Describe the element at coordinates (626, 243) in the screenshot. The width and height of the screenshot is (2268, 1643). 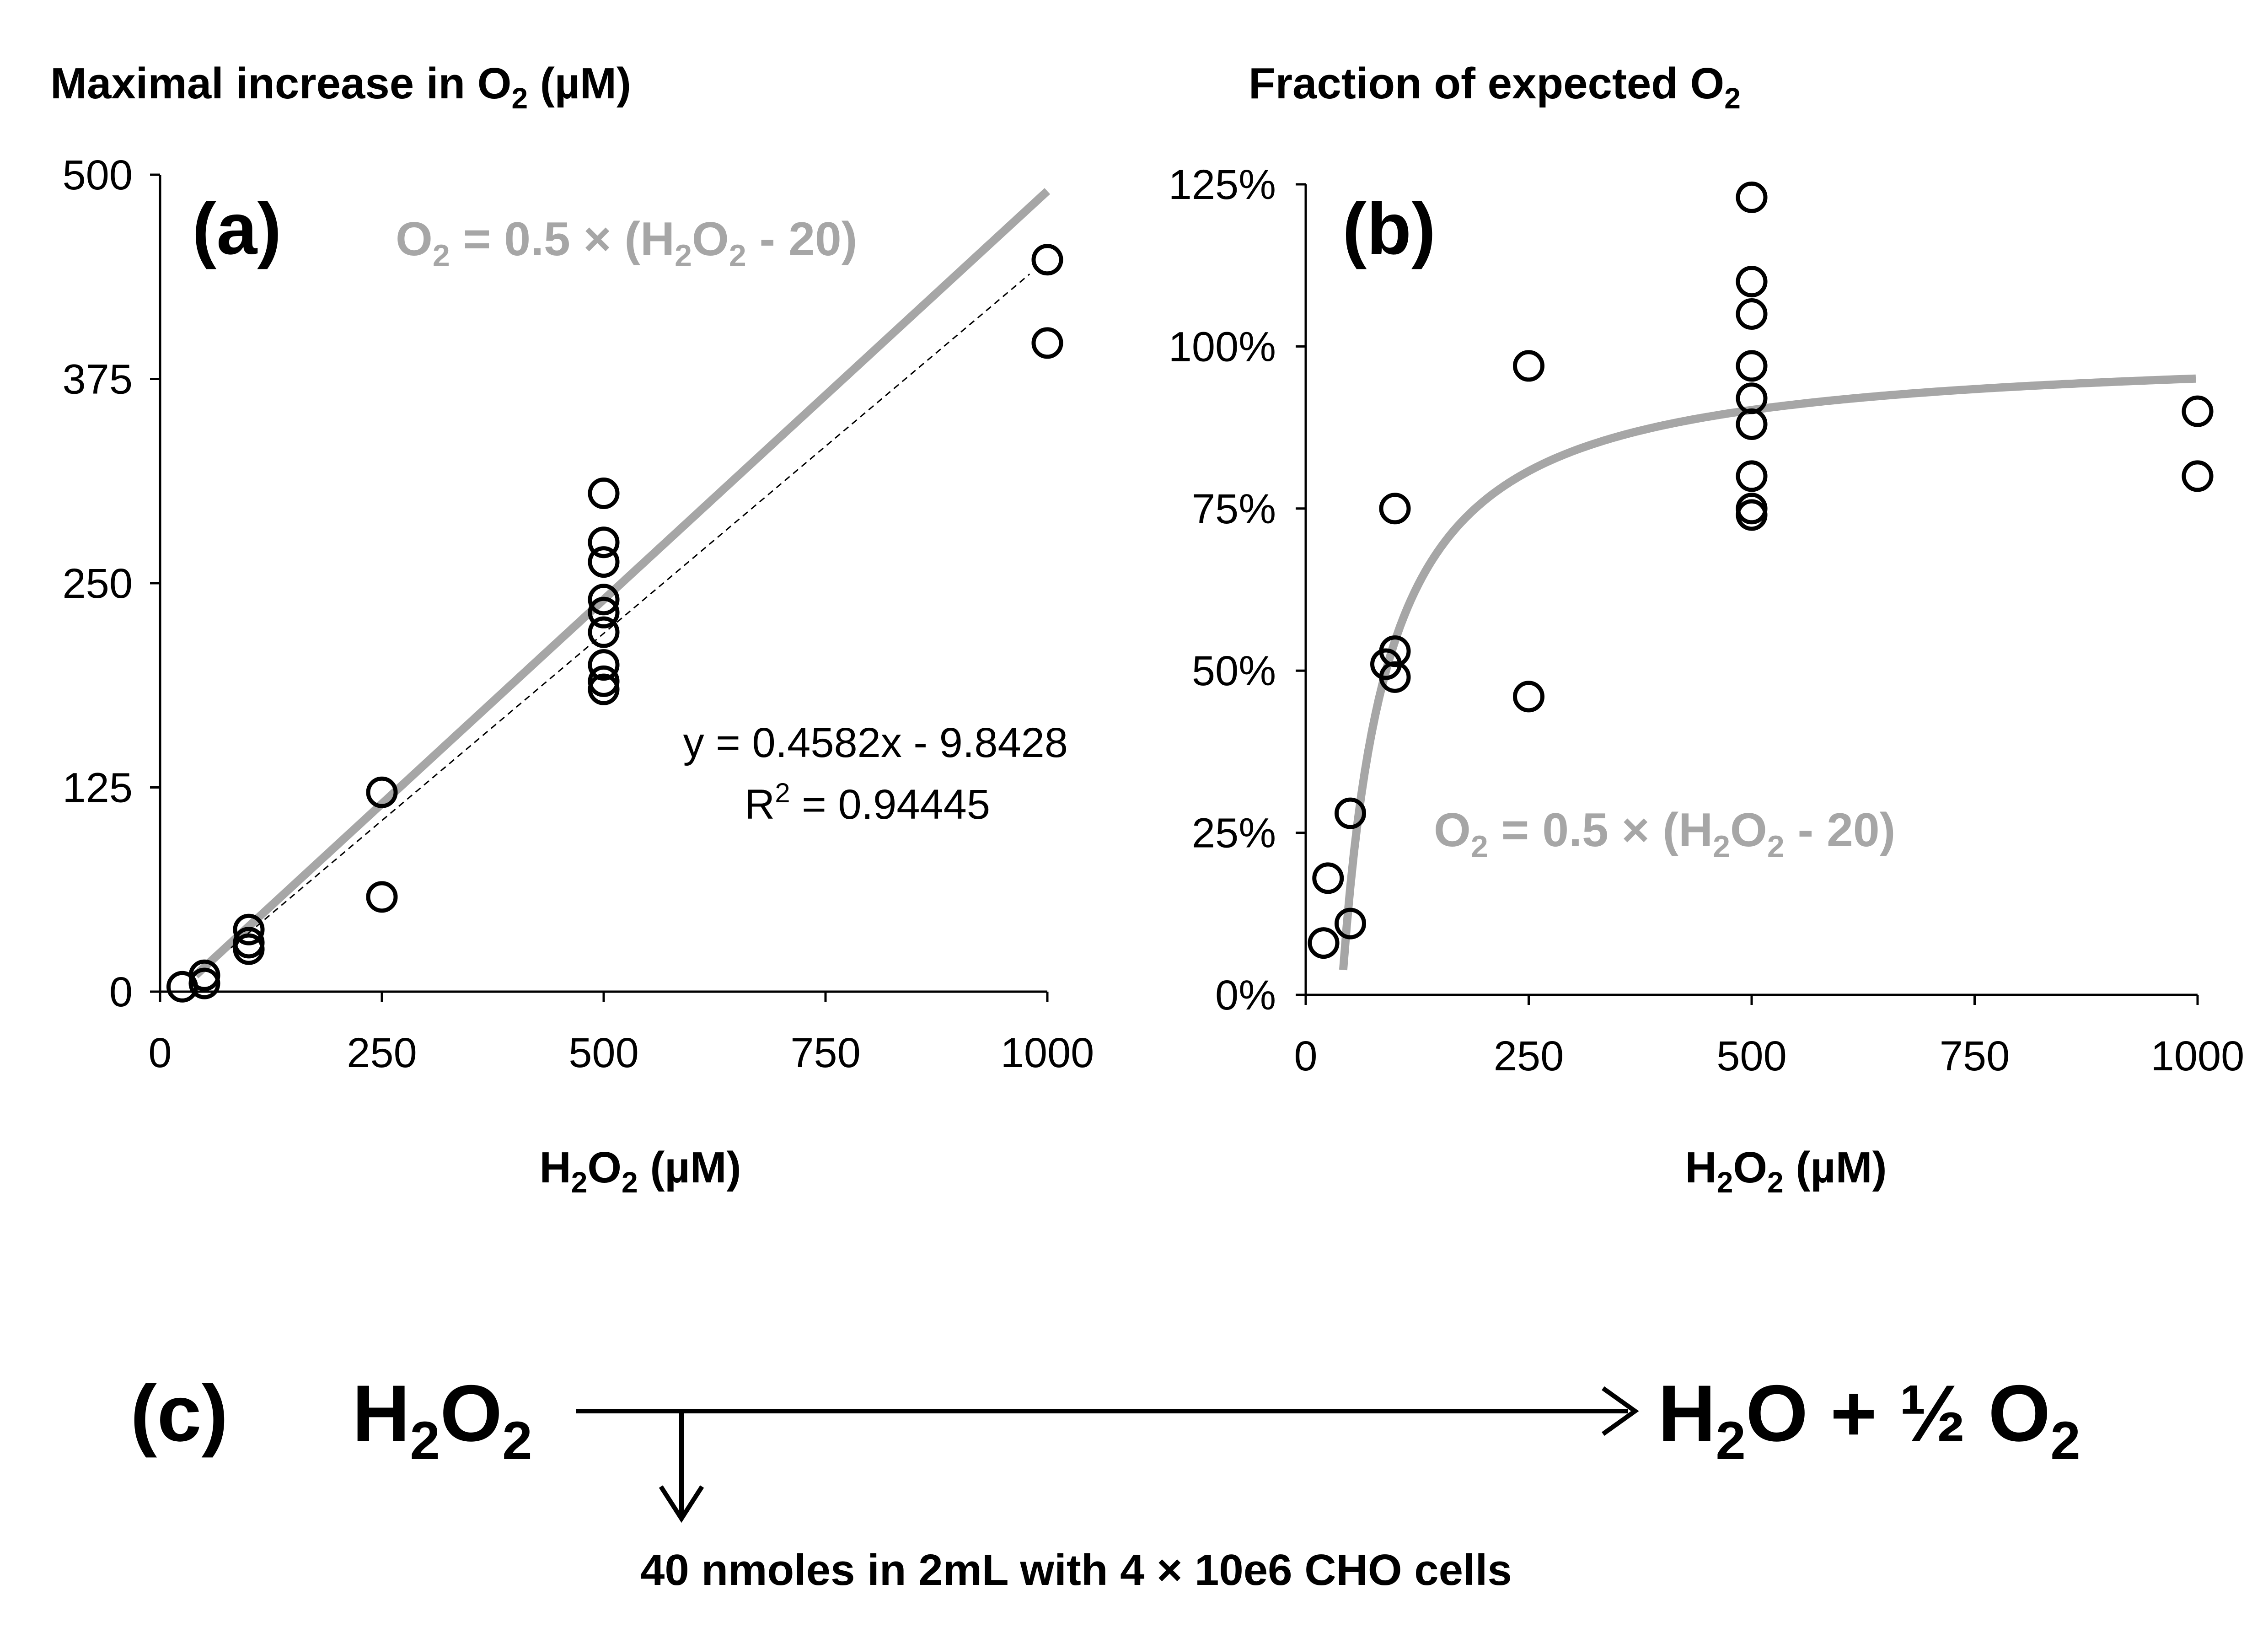
I see `panel-a-model-formula: O2 = 0.5 × (H2O2 - 20)` at that location.